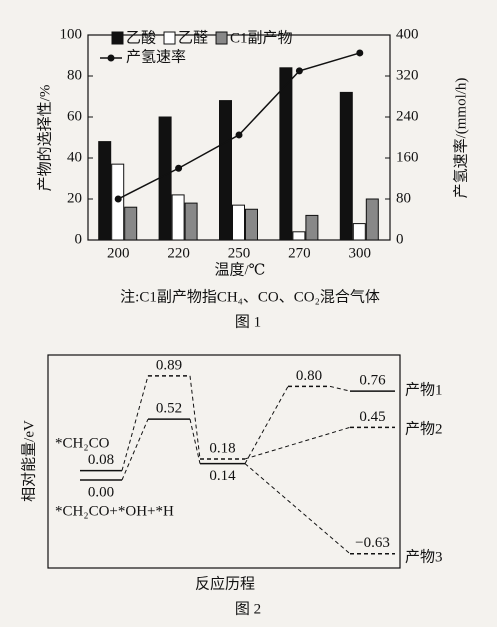 This screenshot has width=497, height=627. I want to click on y2-tick-label: 160, so click(407, 157).